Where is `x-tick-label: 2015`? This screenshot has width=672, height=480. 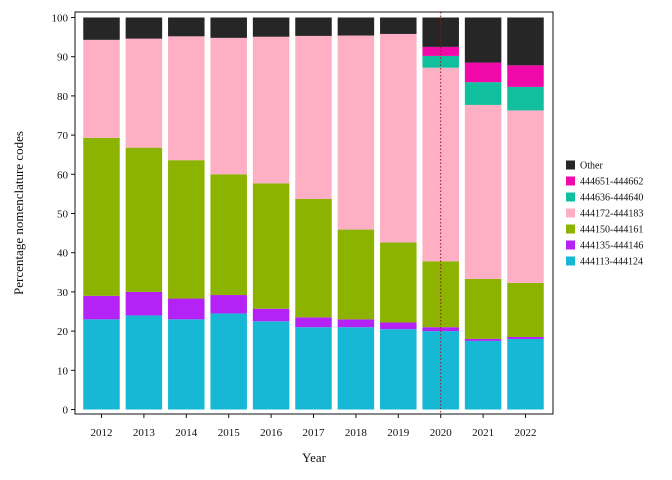 x-tick-label: 2015 is located at coordinates (229, 433).